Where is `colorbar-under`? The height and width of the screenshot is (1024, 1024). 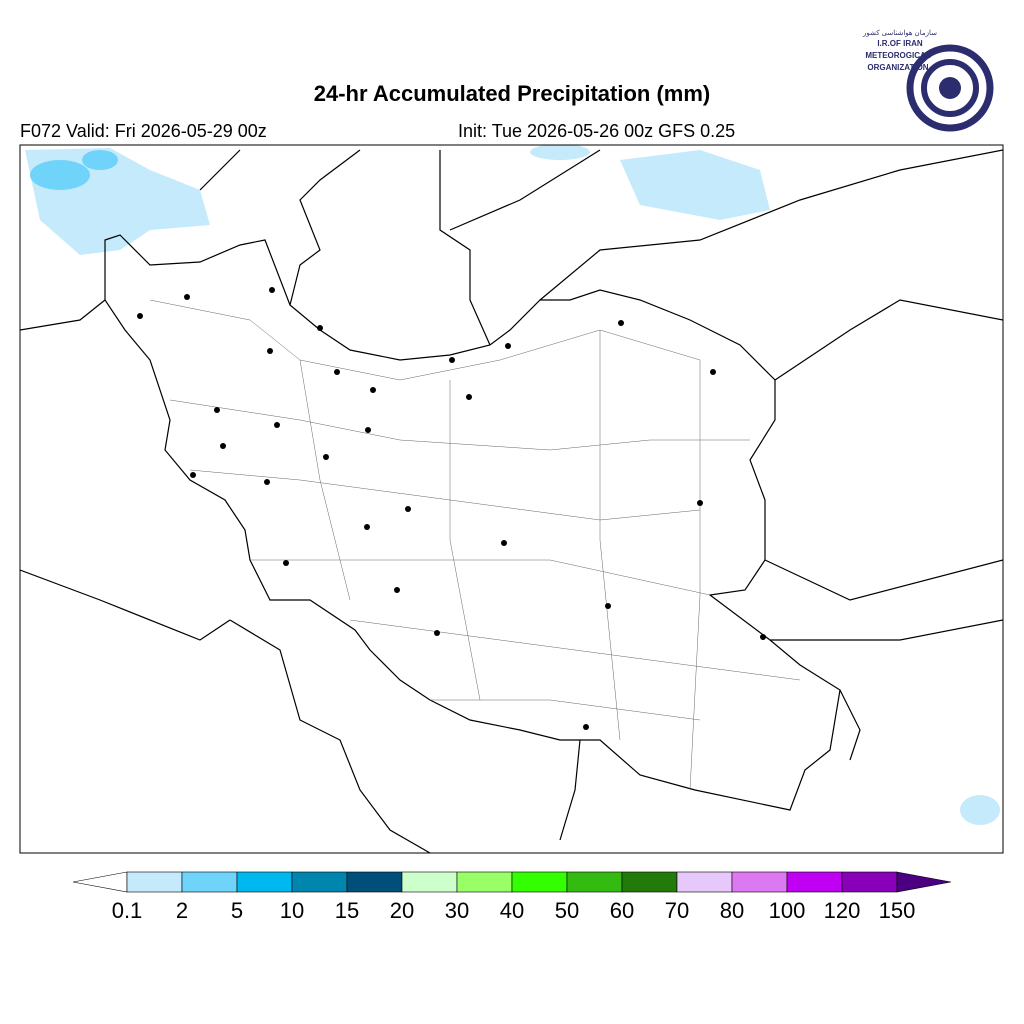
colorbar-under is located at coordinates (100, 882).